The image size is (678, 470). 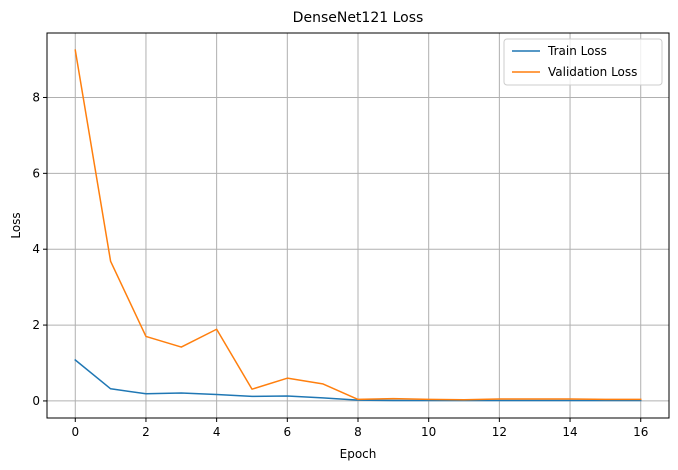 What do you see at coordinates (287, 432) in the screenshot?
I see `x-tick-label: 6` at bounding box center [287, 432].